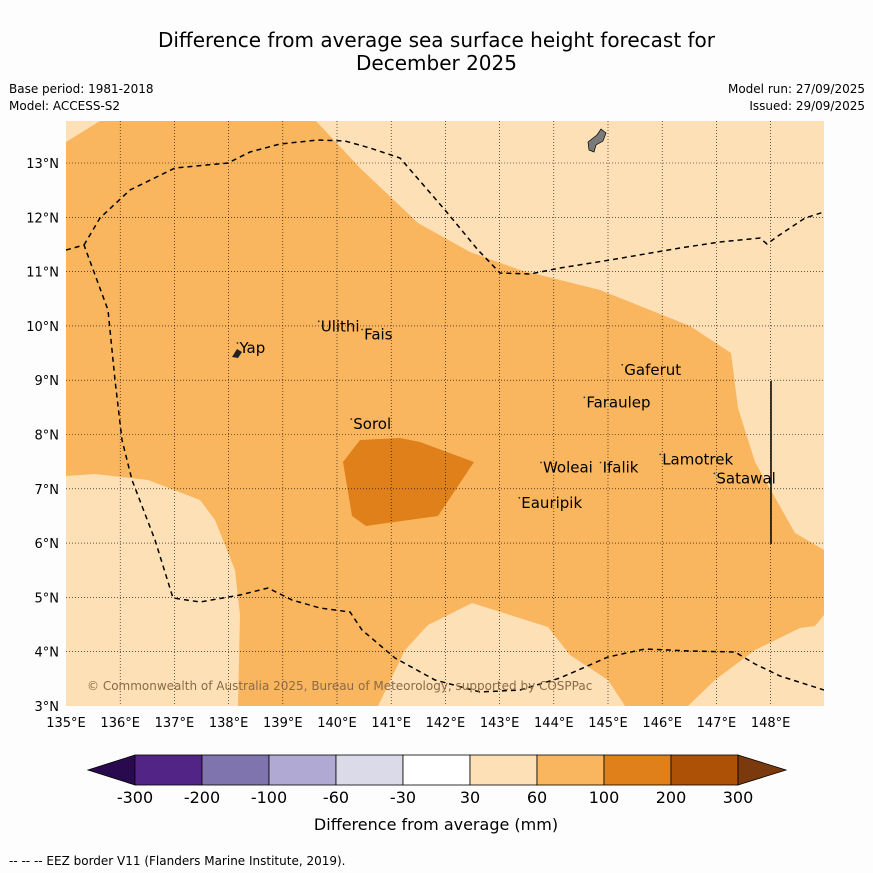 This screenshot has width=873, height=873. What do you see at coordinates (340, 326) in the screenshot?
I see `place-label: Ulithi` at bounding box center [340, 326].